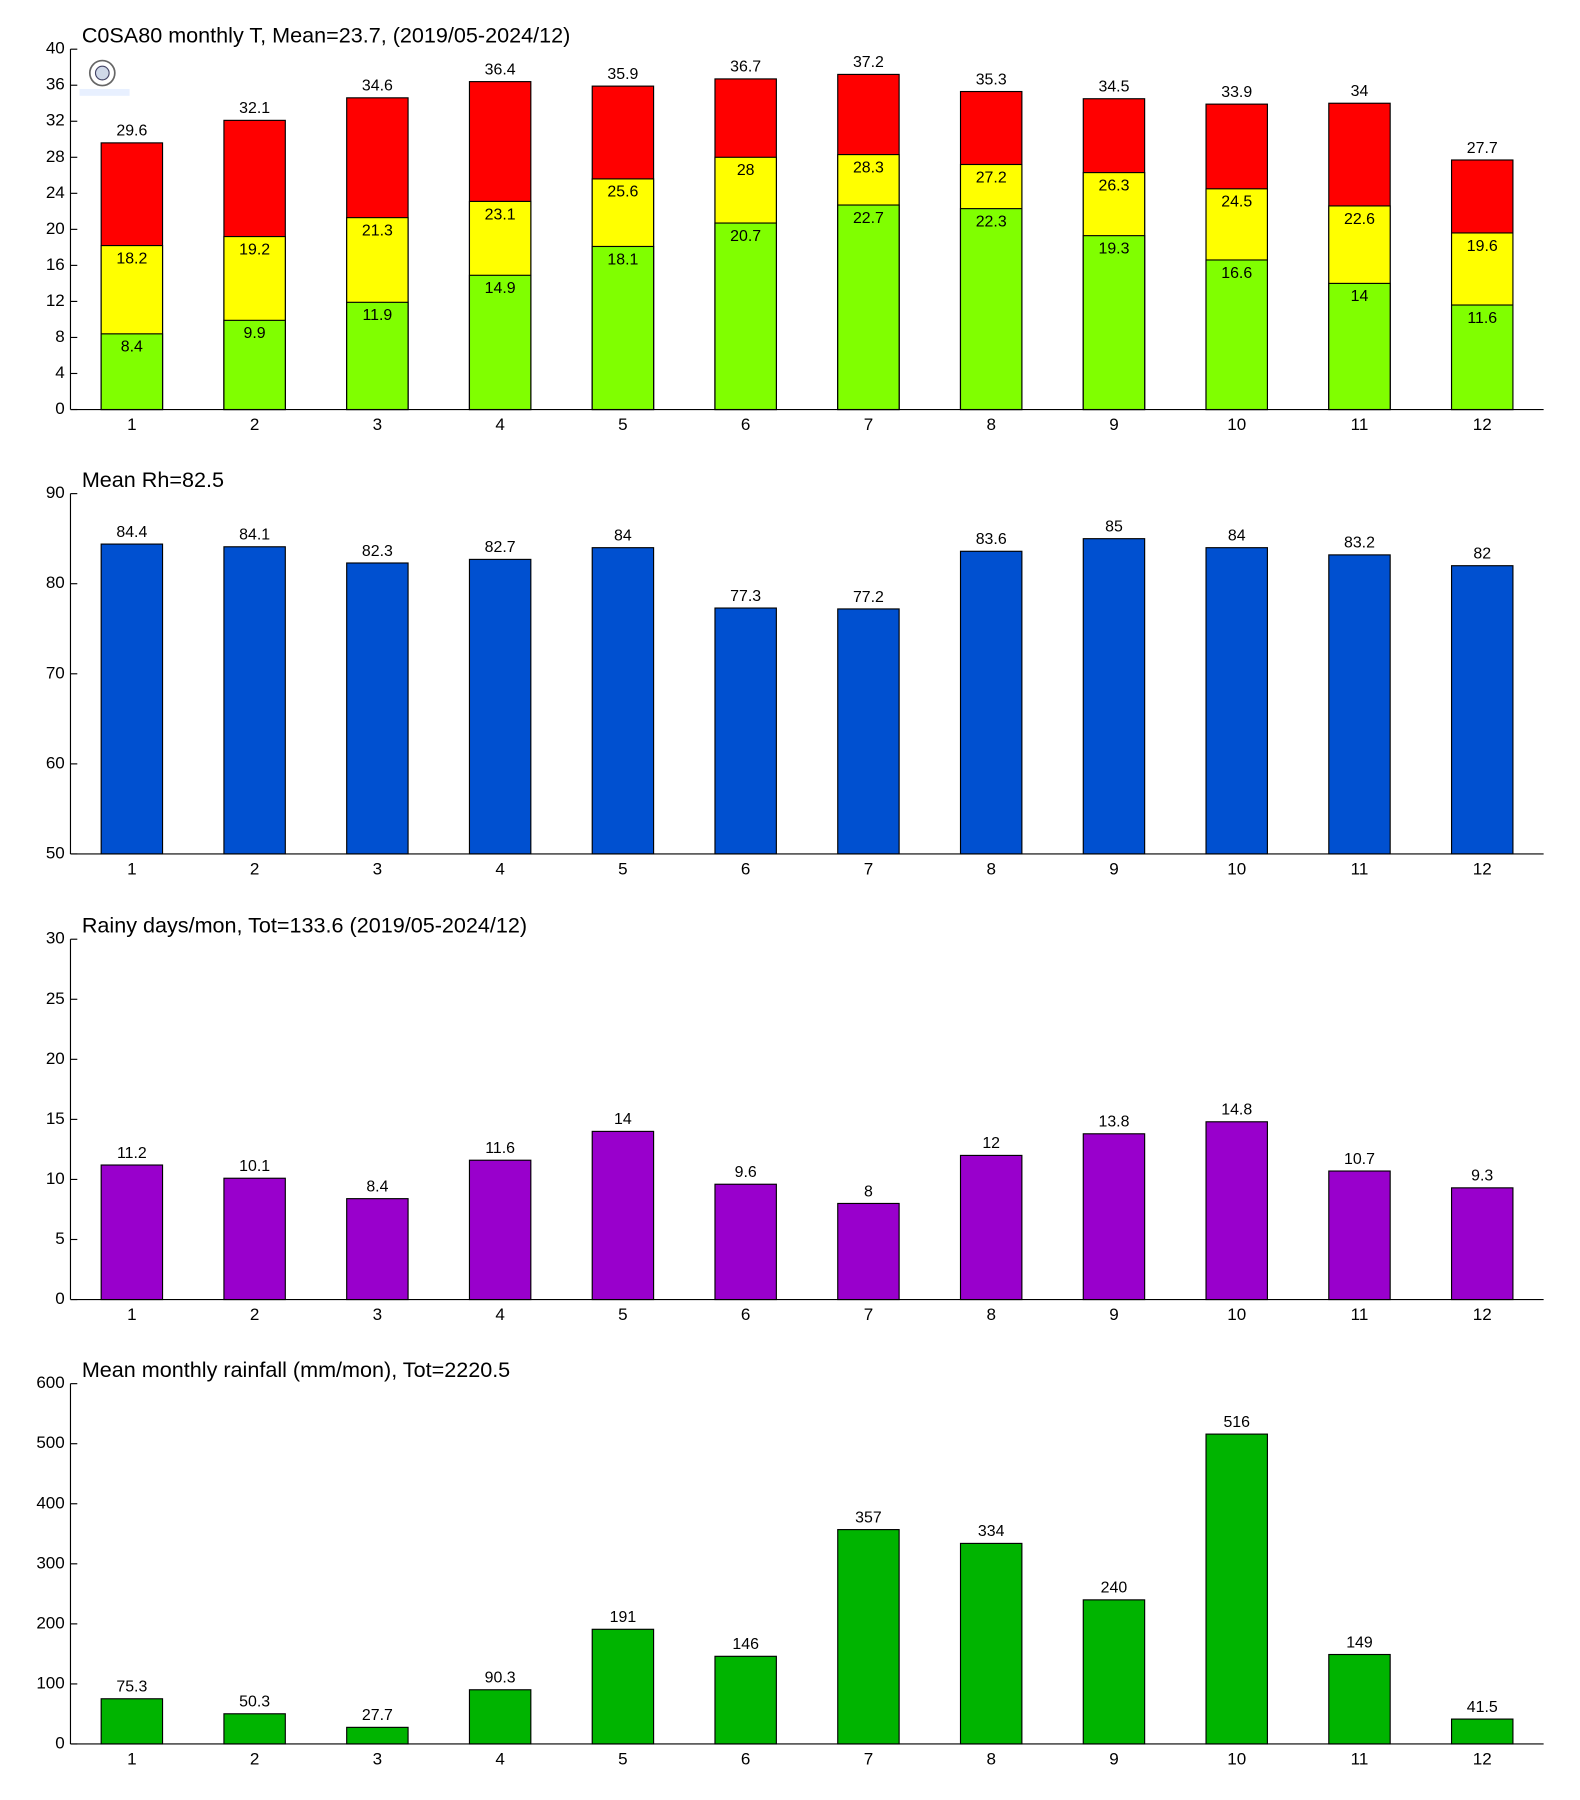  I want to click on value-label: 357, so click(868, 1517).